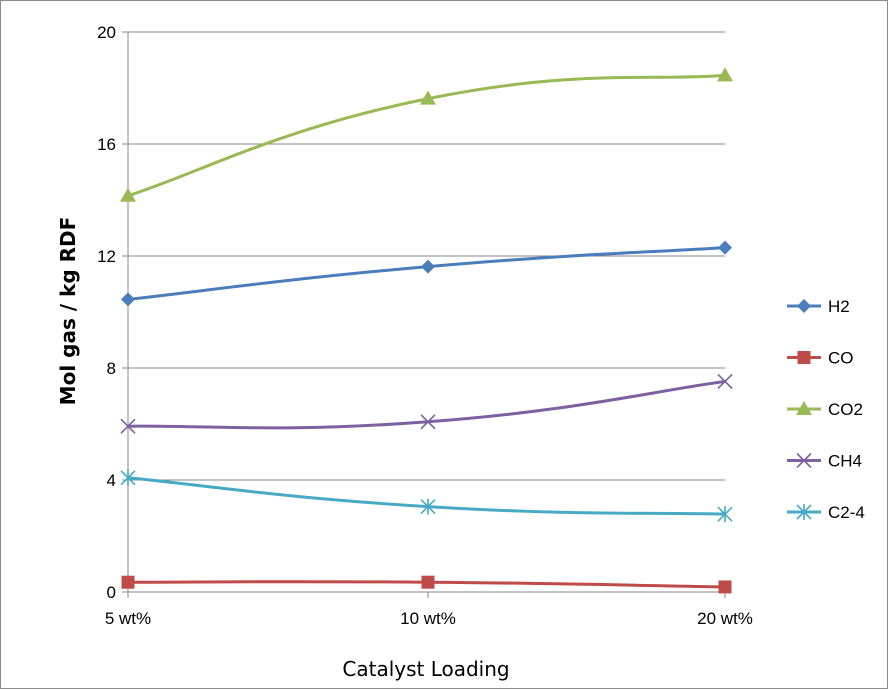  Describe the element at coordinates (426, 403) in the screenshot. I see `series-ch4` at that location.